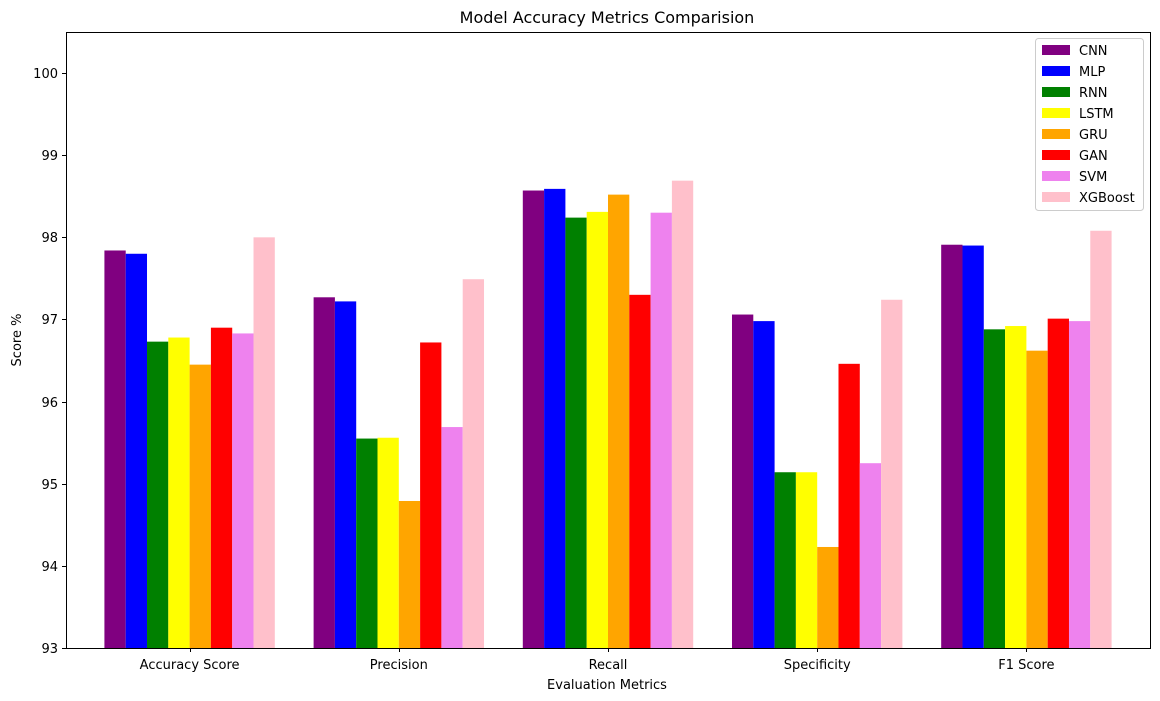 The height and width of the screenshot is (701, 1160). Describe the element at coordinates (1107, 198) in the screenshot. I see `legend-label-xgboost: XGBoost` at that location.